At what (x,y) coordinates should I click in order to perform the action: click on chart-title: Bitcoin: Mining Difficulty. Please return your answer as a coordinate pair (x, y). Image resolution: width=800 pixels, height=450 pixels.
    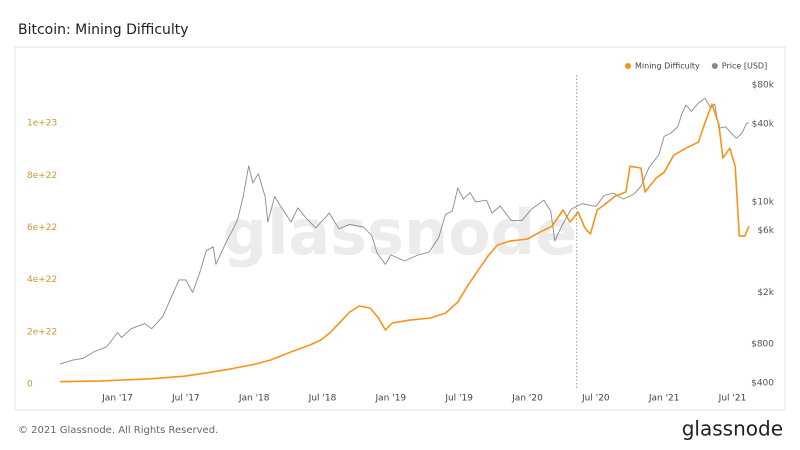
    Looking at the image, I should click on (103, 30).